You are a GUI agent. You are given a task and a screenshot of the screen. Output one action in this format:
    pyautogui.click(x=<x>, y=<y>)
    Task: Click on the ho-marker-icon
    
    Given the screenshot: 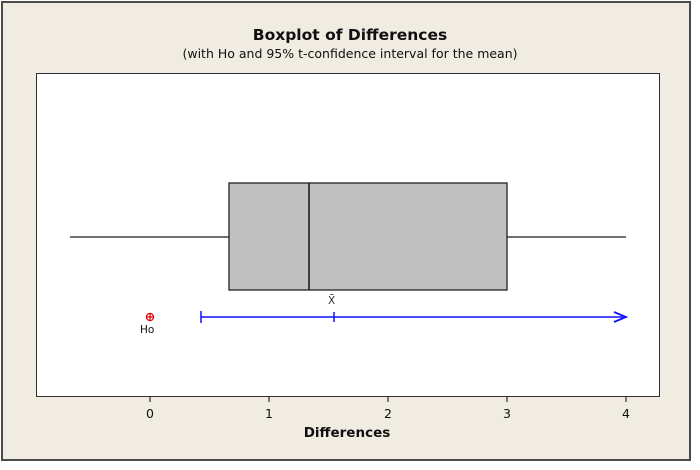 What is the action you would take?
    pyautogui.click(x=150, y=317)
    